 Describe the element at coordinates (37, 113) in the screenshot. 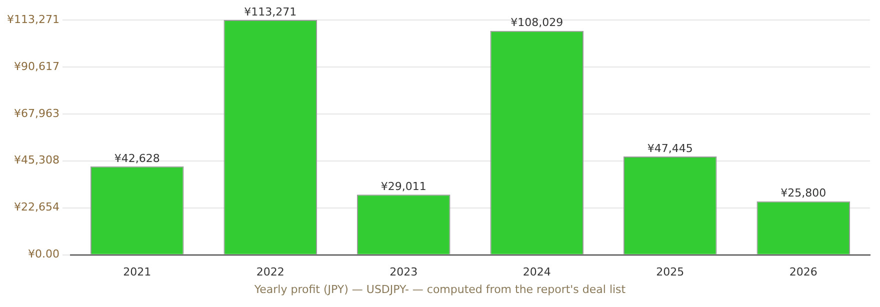

I see `y-tick-label: ¥67,963` at that location.